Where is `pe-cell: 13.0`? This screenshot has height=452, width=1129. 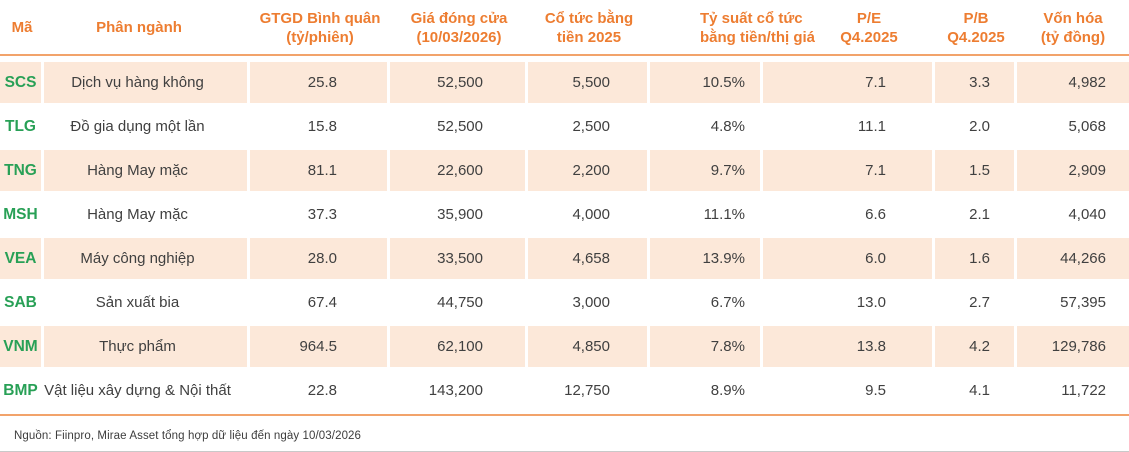
pe-cell: 13.0 is located at coordinates (849, 304).